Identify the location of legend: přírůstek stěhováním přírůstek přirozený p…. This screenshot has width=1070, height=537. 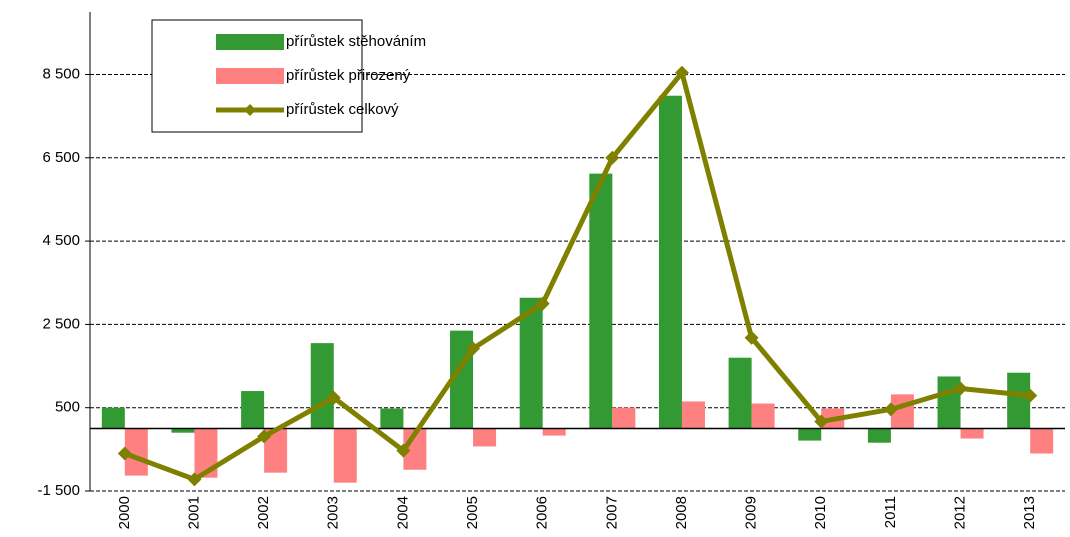
(288, 76).